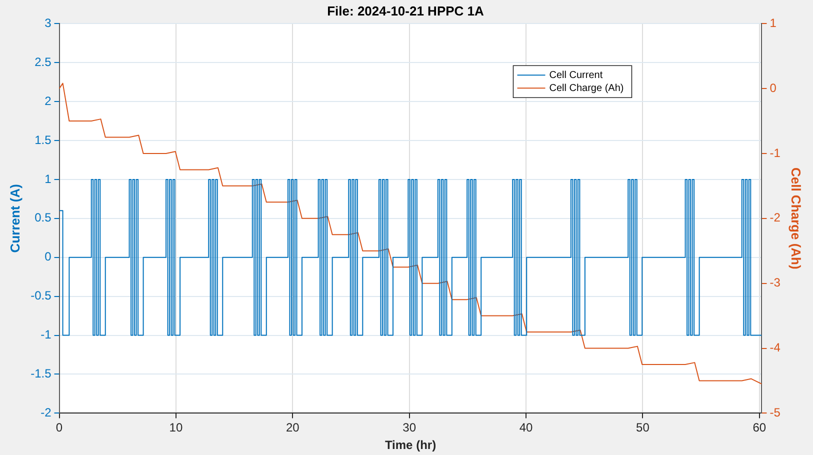  I want to click on x-axis-title: Time (hr), so click(410, 445).